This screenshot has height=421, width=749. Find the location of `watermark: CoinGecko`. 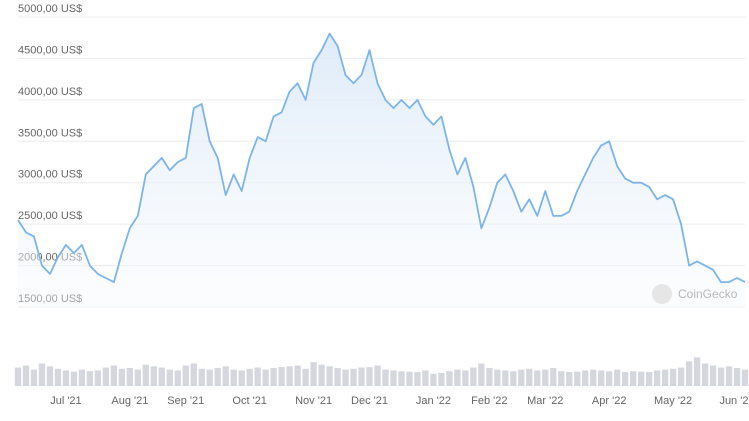

watermark: CoinGecko is located at coordinates (695, 294).